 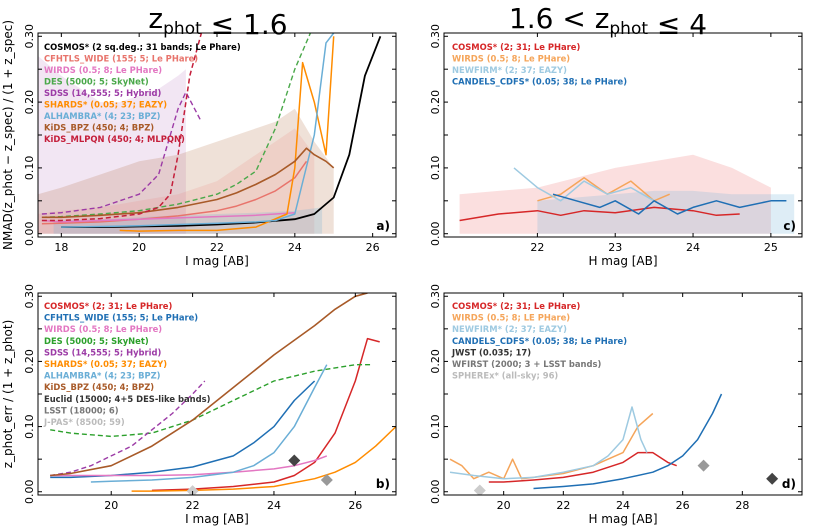 What do you see at coordinates (8, 394) in the screenshot?
I see `y-axis-label: z_phot_err / (1 + z_phot)` at bounding box center [8, 394].